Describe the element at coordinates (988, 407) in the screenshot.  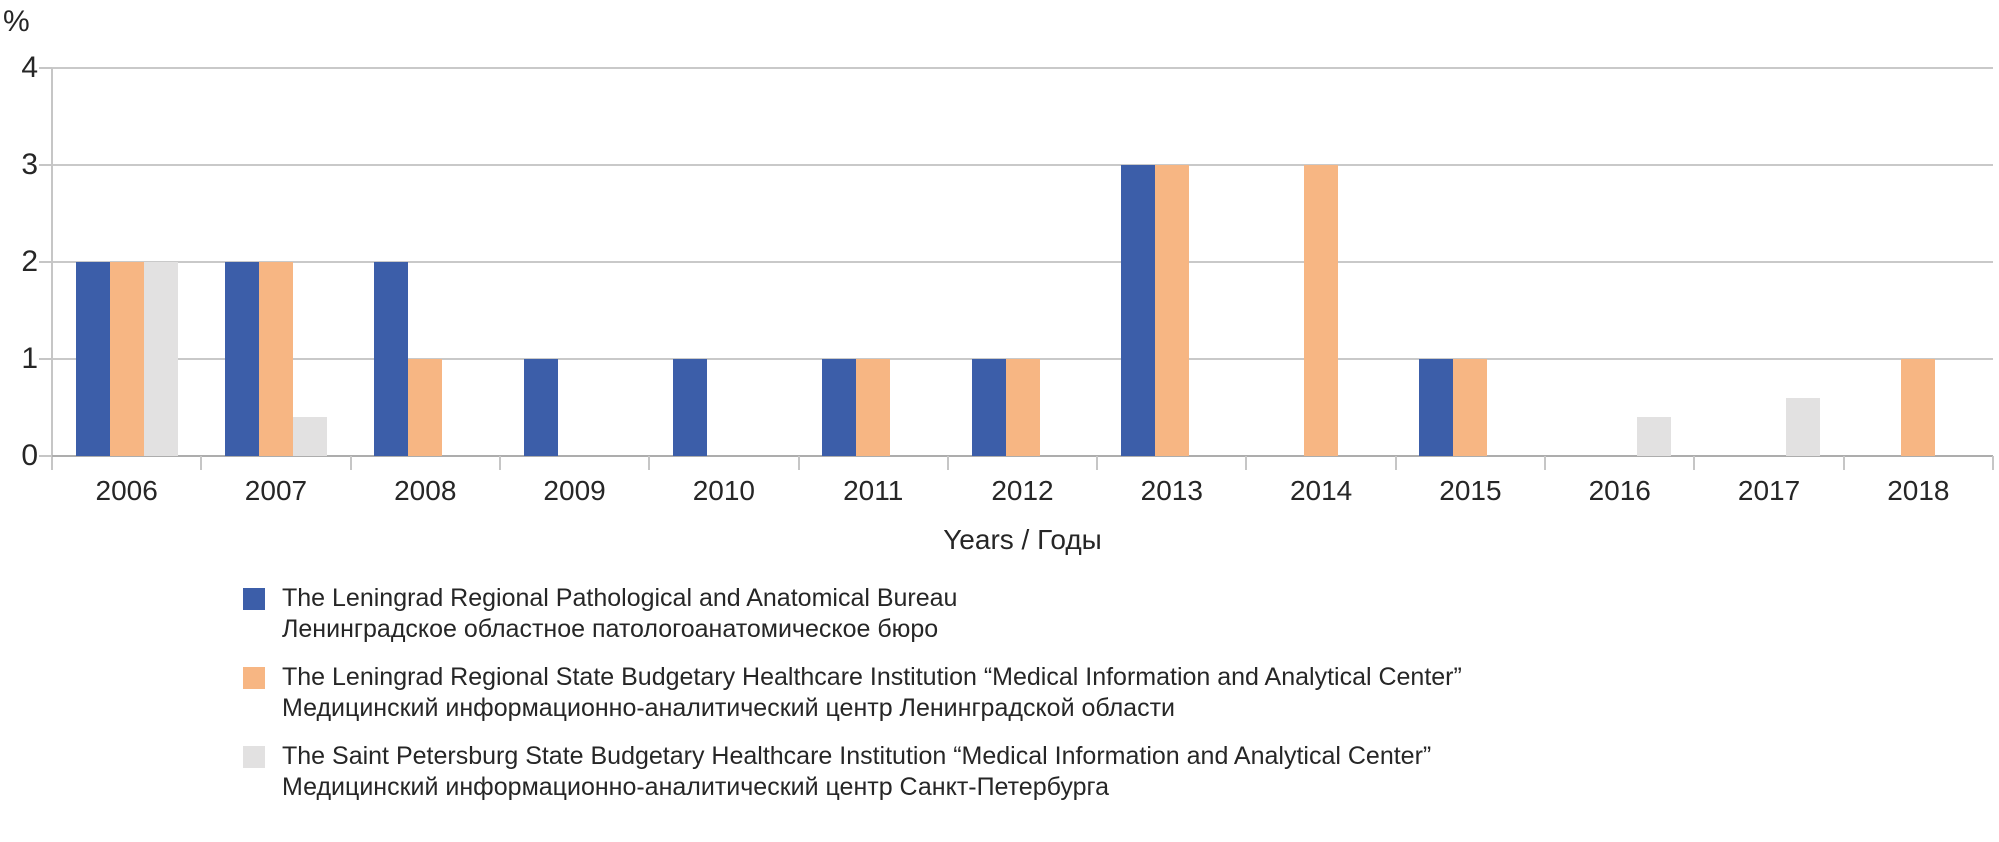
I see `bar-2012-s1` at that location.